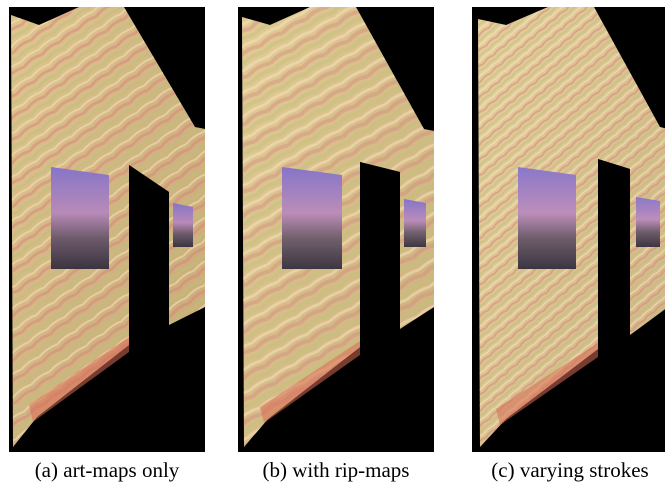 The image size is (665, 487). Describe the element at coordinates (107, 470) in the screenshot. I see `panel-a-caption: (a) art-maps only` at that location.